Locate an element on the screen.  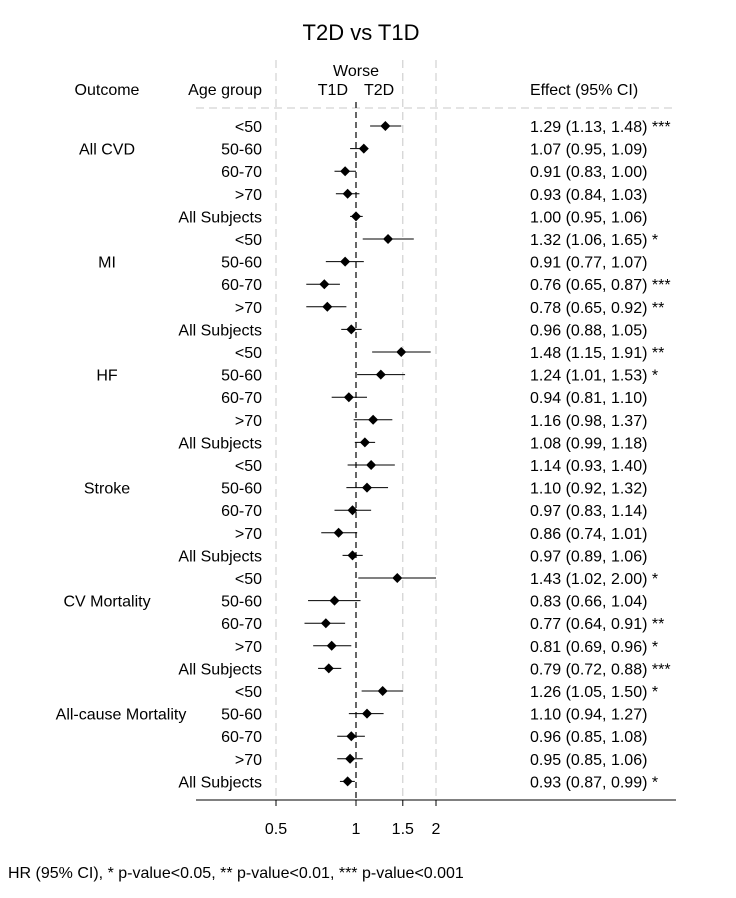
effect-label: 0.79 (0.72, 0.88) *** is located at coordinates (600, 669).